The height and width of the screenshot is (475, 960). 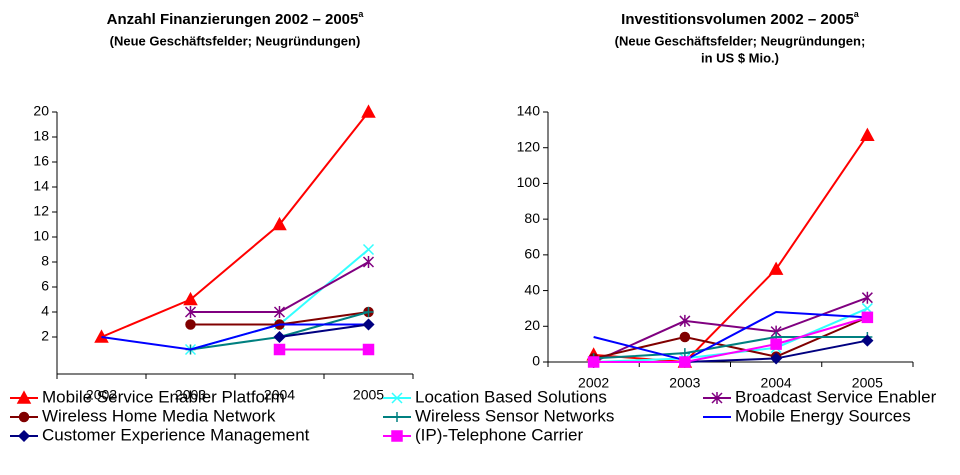 I want to click on title-text: Anzahl Finanzierungen 2002 – 2005, so click(x=233, y=19).